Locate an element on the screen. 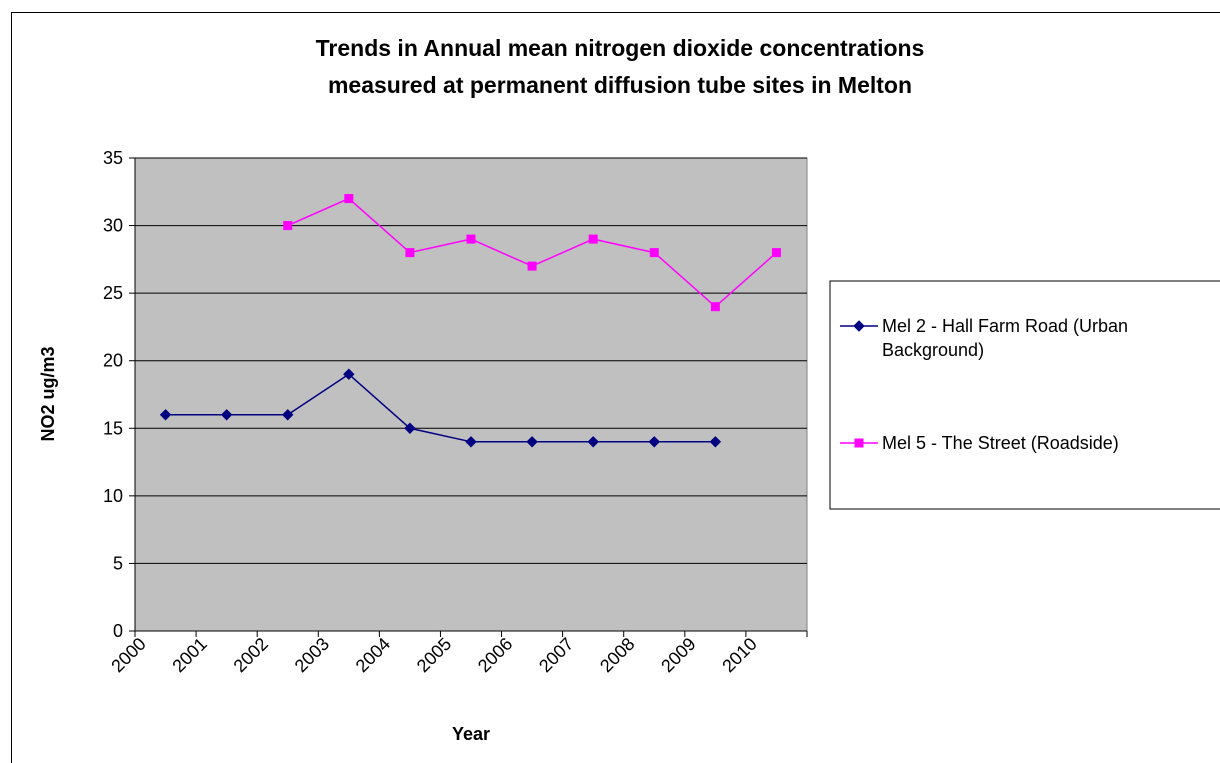  legend-item-2: Mel 5 - The Street (Roadside) is located at coordinates (979, 443).